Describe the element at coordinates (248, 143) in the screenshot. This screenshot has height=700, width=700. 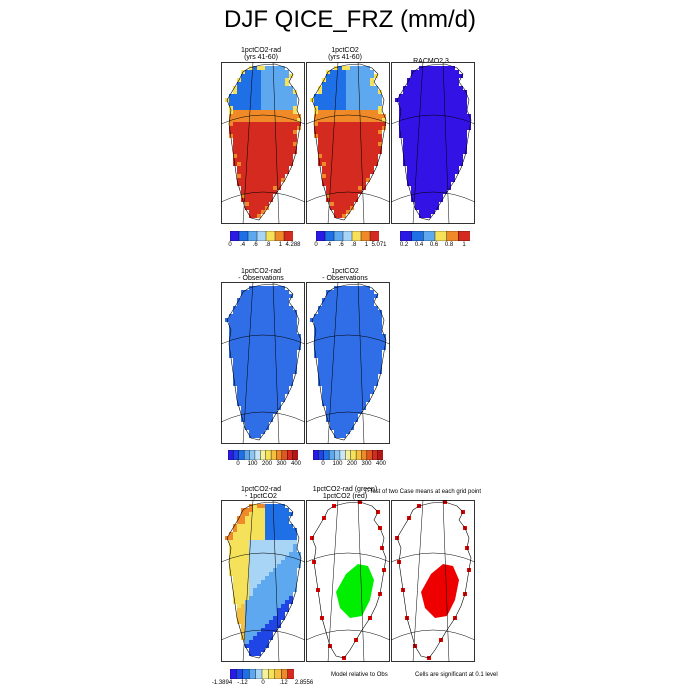
I see `meridian-line` at that location.